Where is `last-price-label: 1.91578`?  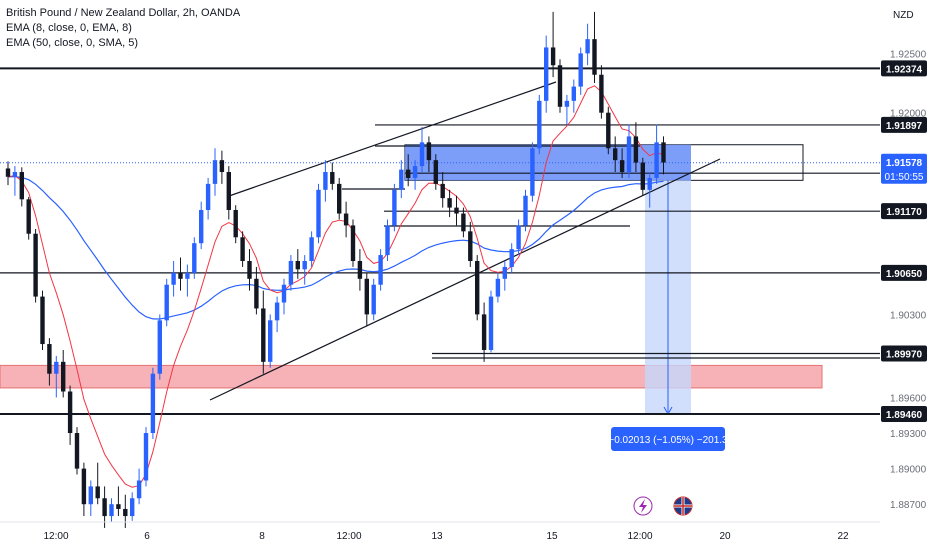 last-price-label: 1.91578 is located at coordinates (904, 163).